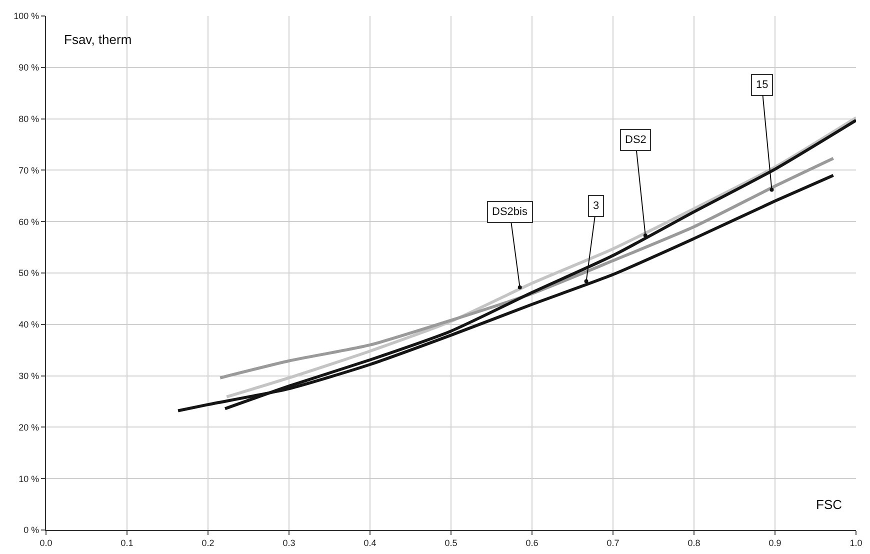 This screenshot has height=554, width=870. I want to click on annotation: 3, so click(596, 206).